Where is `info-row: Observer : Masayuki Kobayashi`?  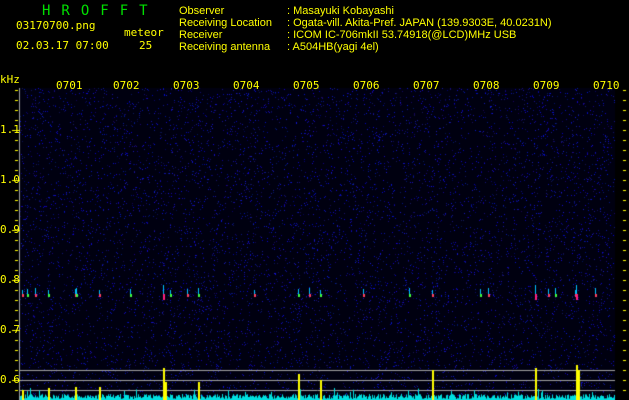 info-row: Observer : Masayuki Kobayashi is located at coordinates (365, 11).